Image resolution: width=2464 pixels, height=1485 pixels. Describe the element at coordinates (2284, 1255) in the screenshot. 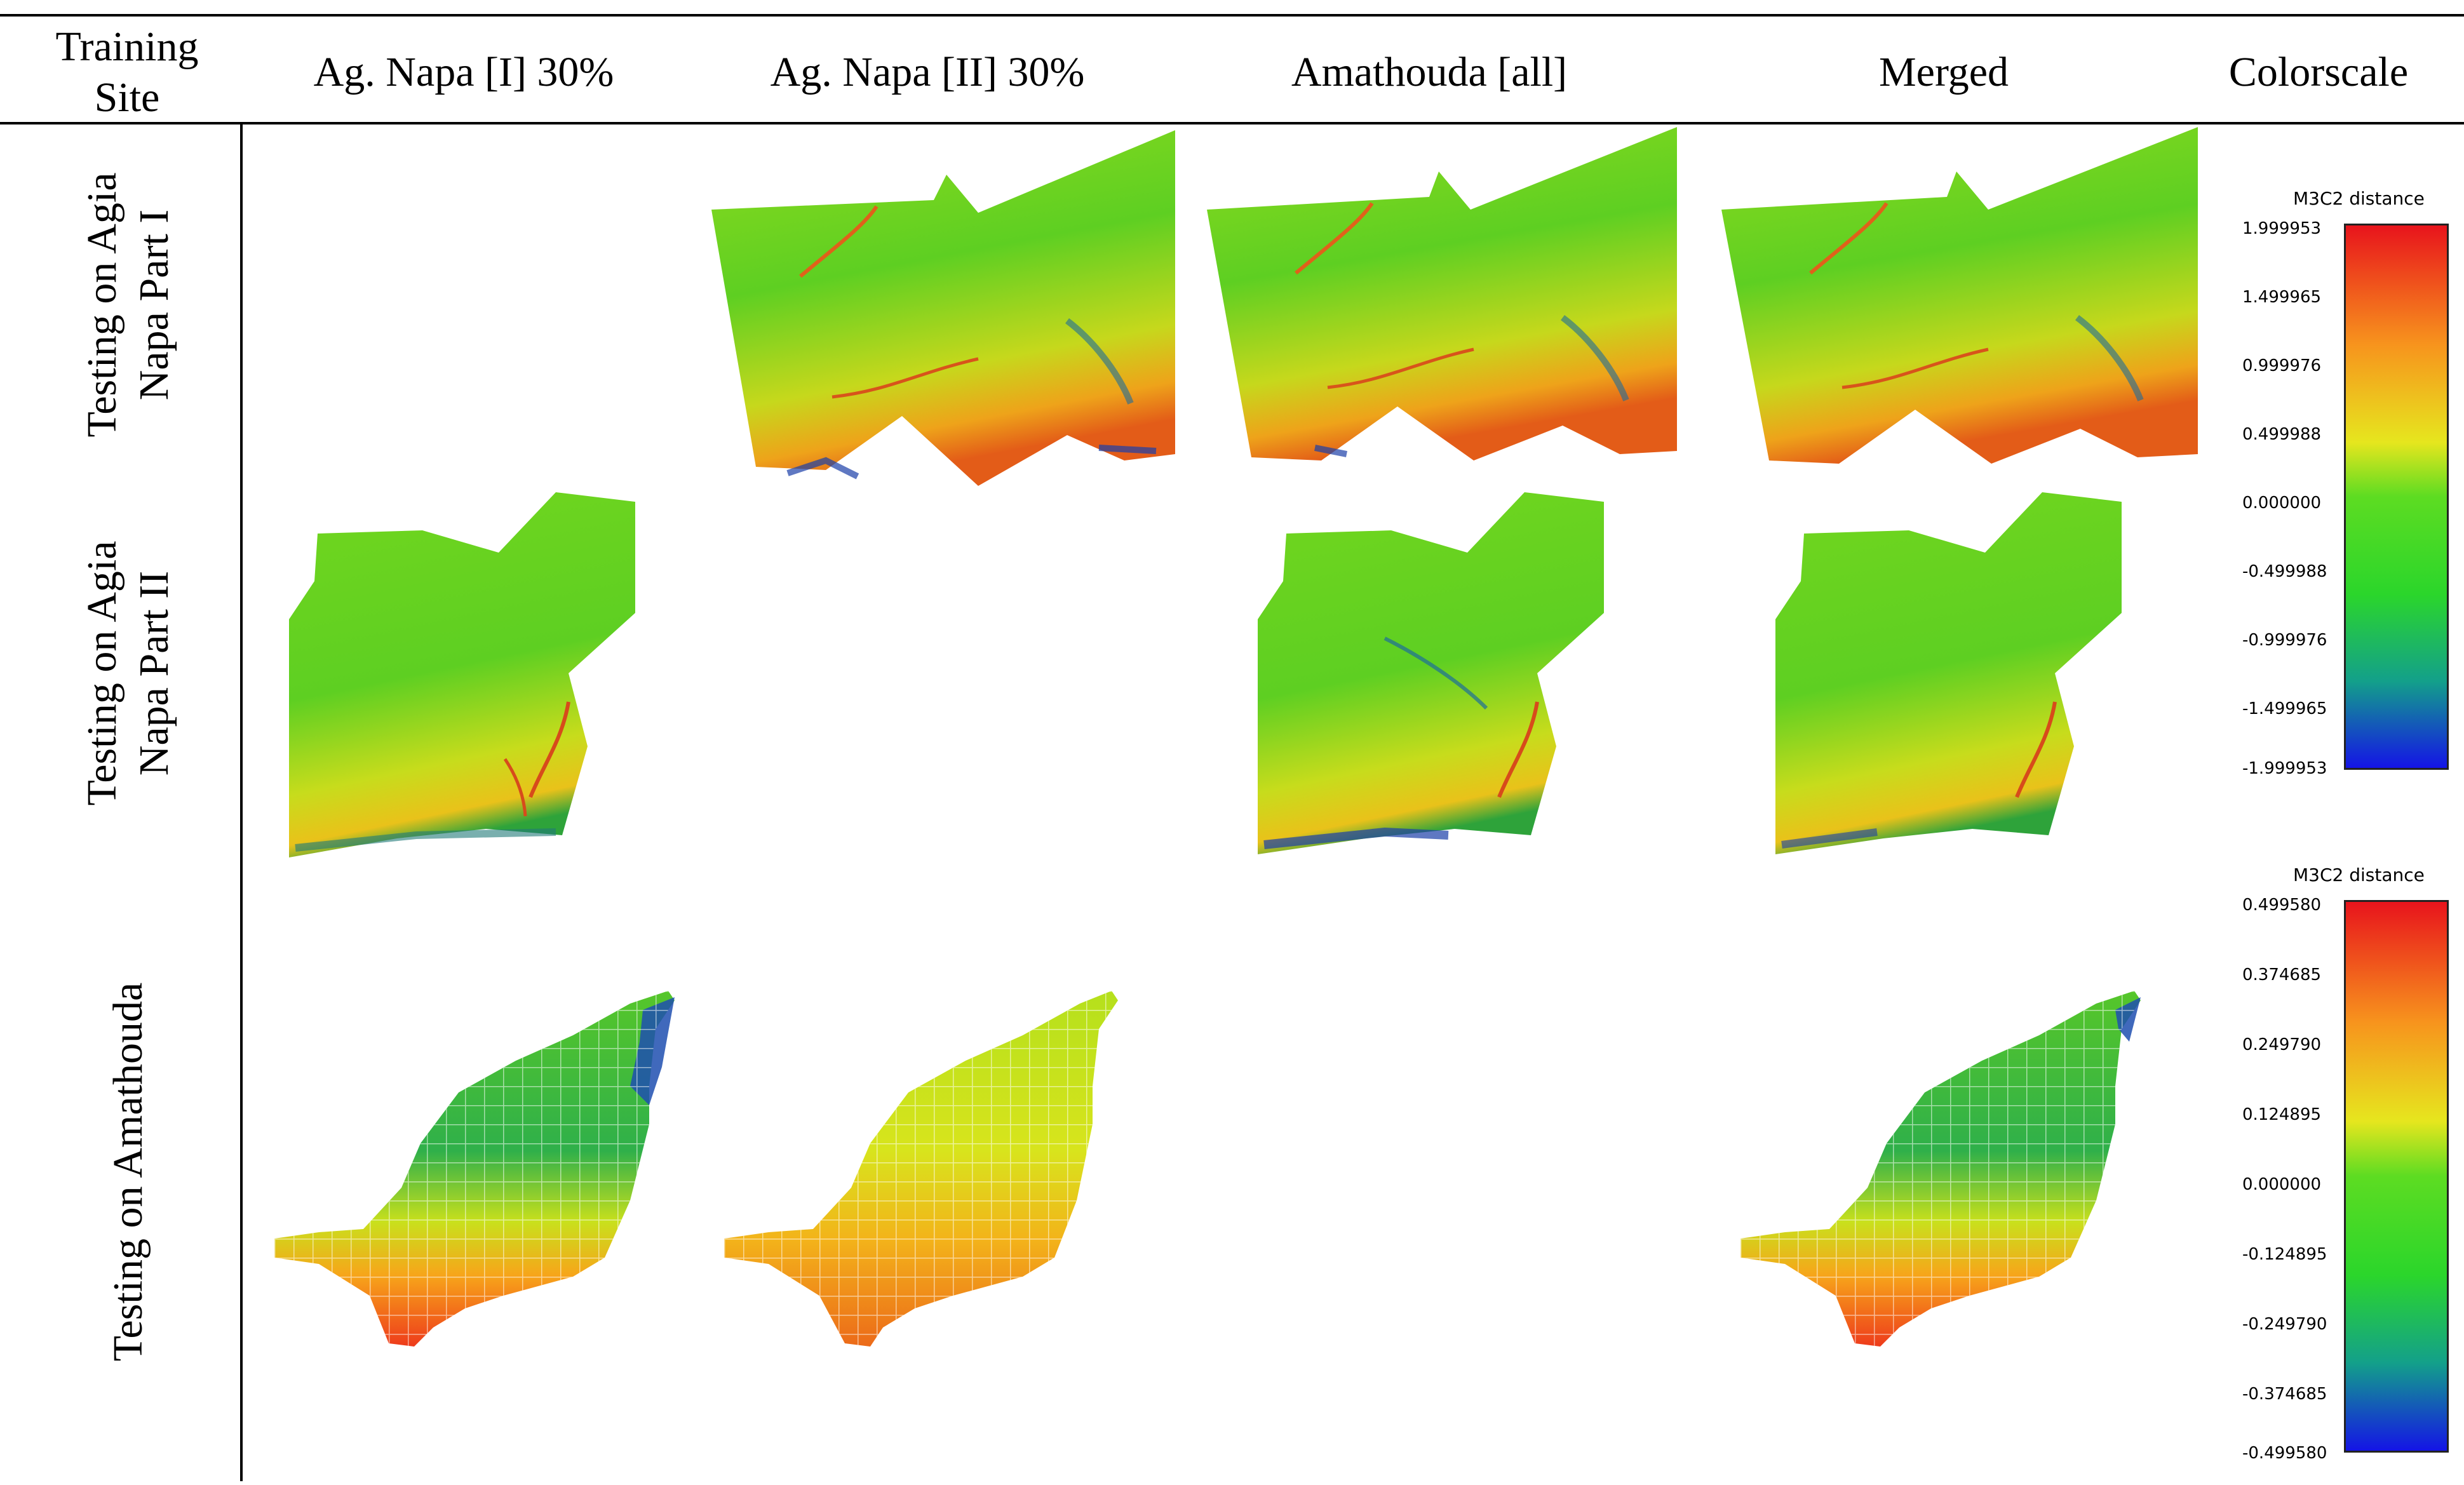

I see `colorscale-2-tick: -0.124895` at that location.